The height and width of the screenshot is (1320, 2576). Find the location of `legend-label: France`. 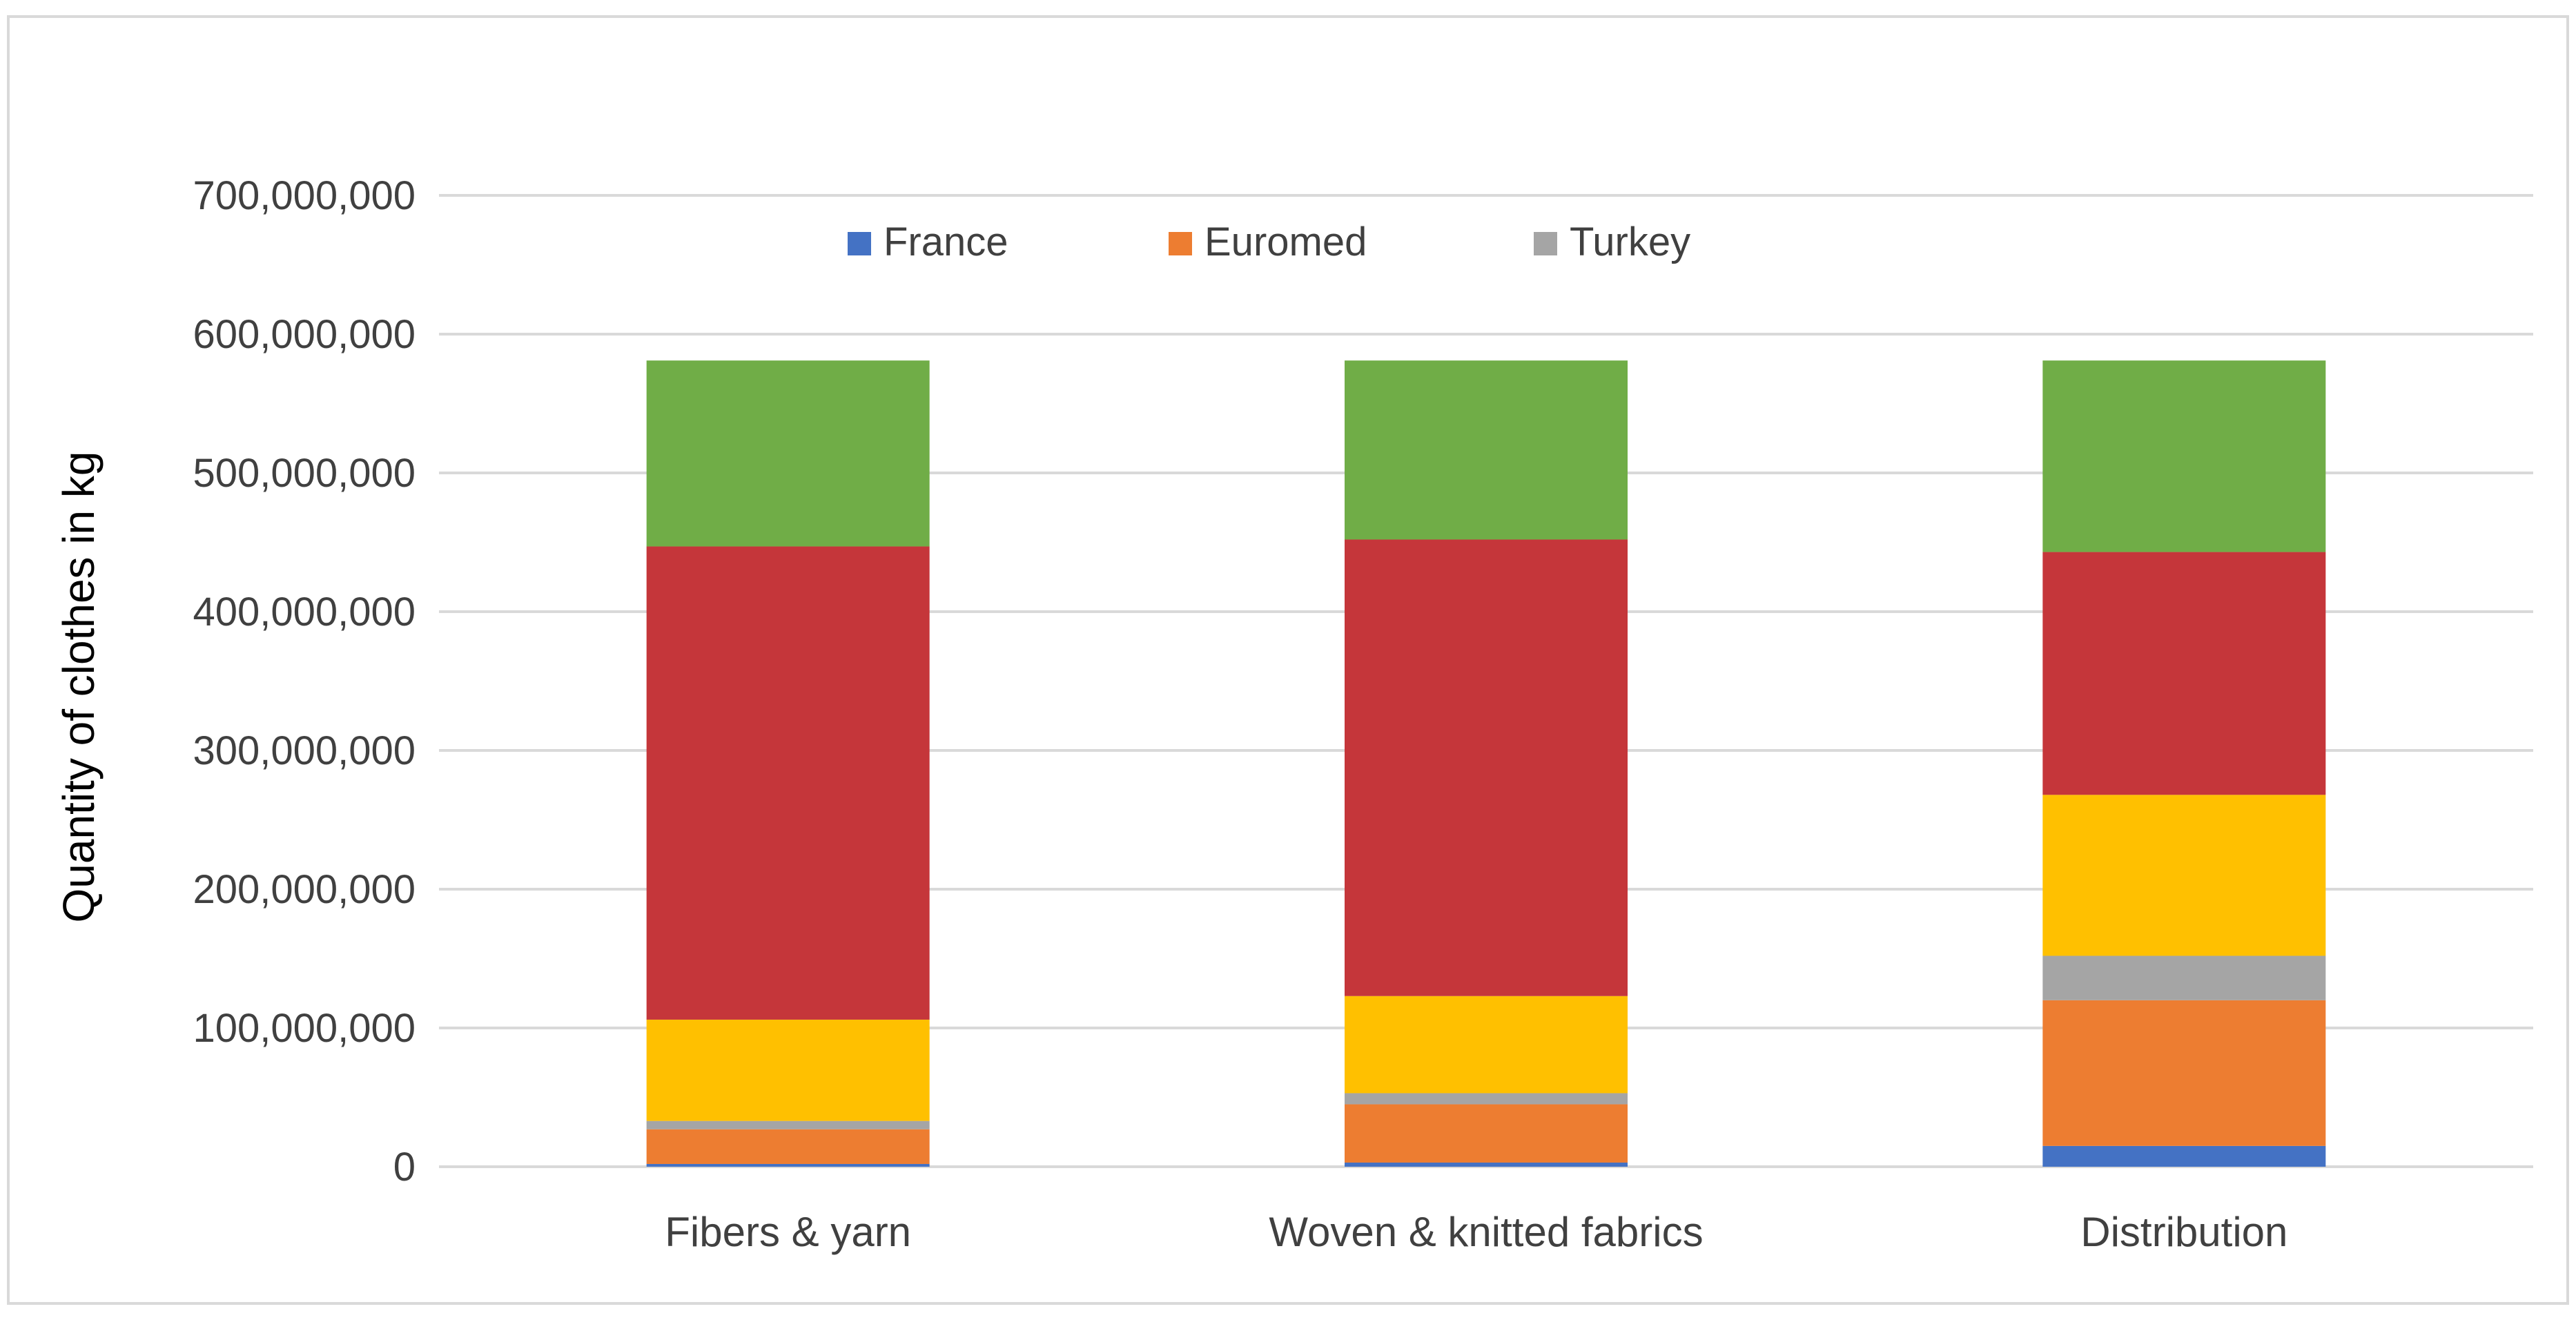

legend-label: France is located at coordinates (946, 242).